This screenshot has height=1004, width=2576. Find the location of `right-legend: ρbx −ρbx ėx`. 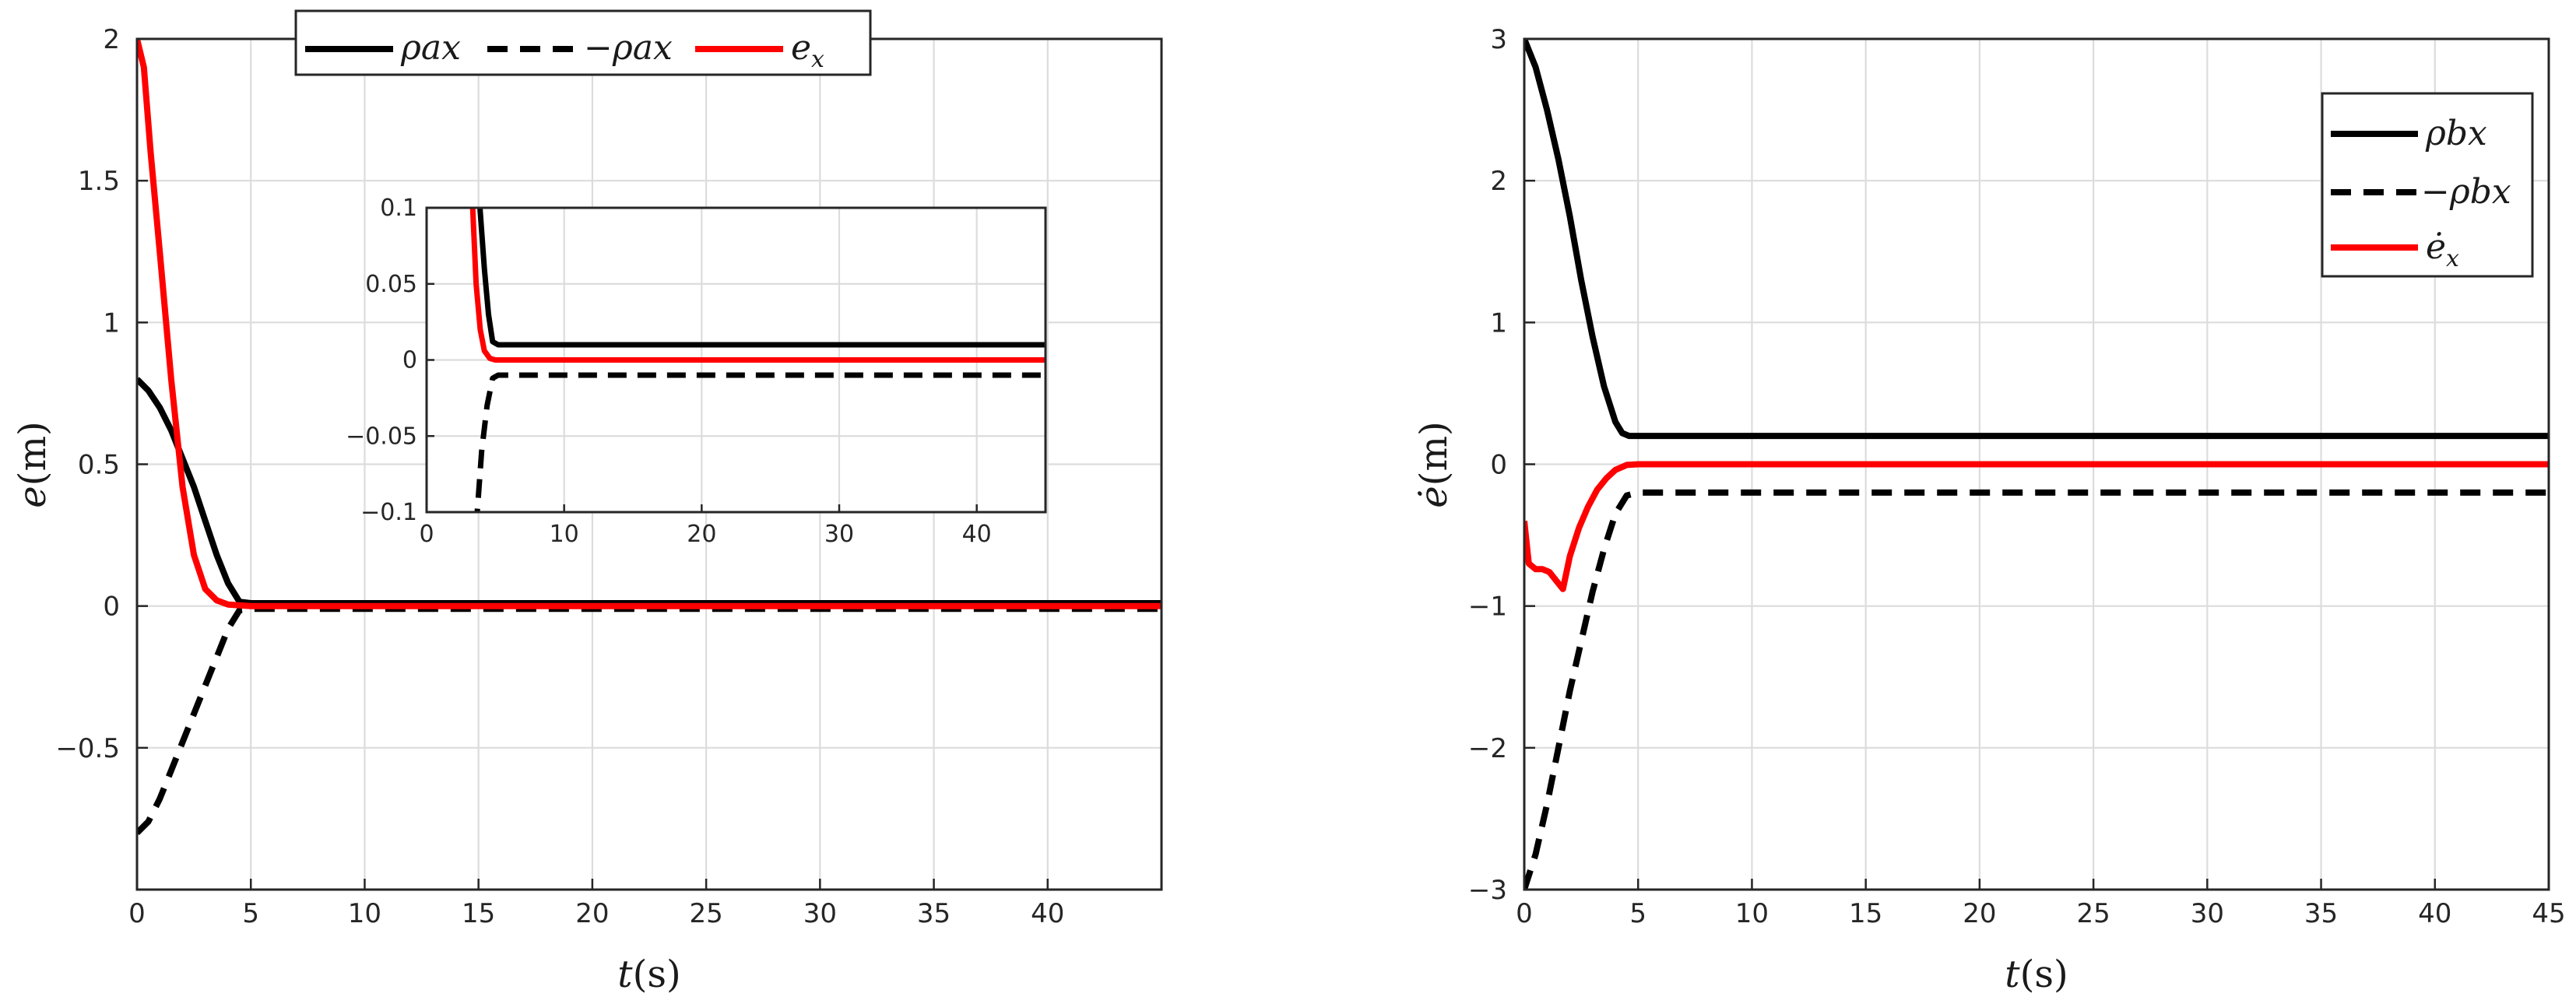

right-legend: ρbx −ρbx ėx is located at coordinates (2428, 185).